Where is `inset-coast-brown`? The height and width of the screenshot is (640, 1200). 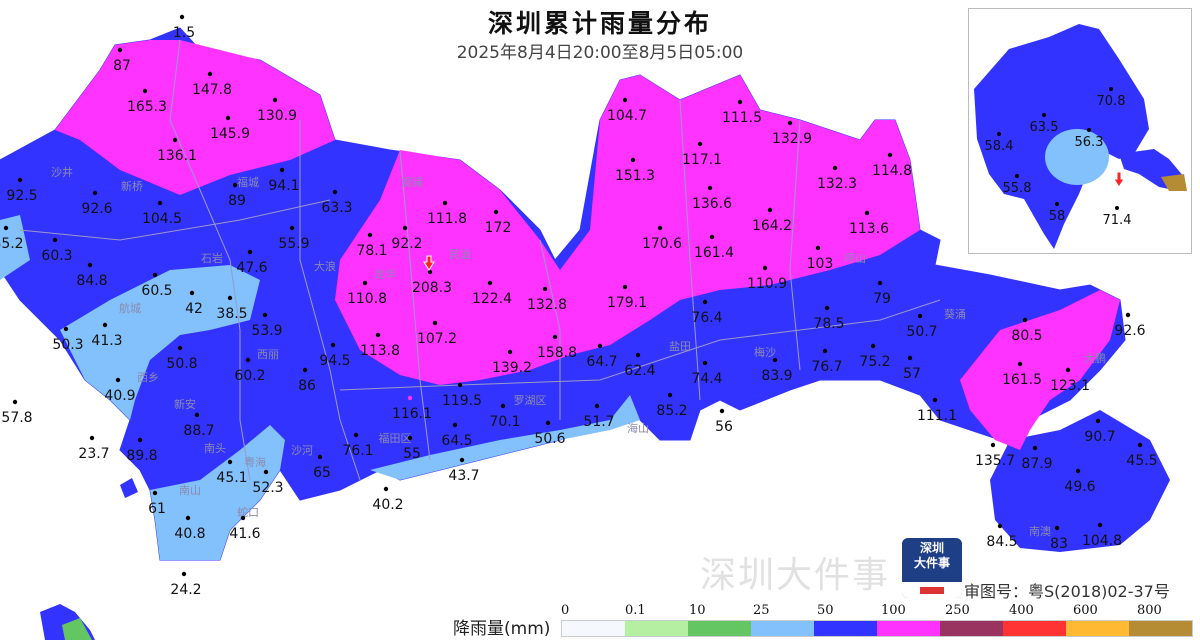 inset-coast-brown is located at coordinates (1174, 182).